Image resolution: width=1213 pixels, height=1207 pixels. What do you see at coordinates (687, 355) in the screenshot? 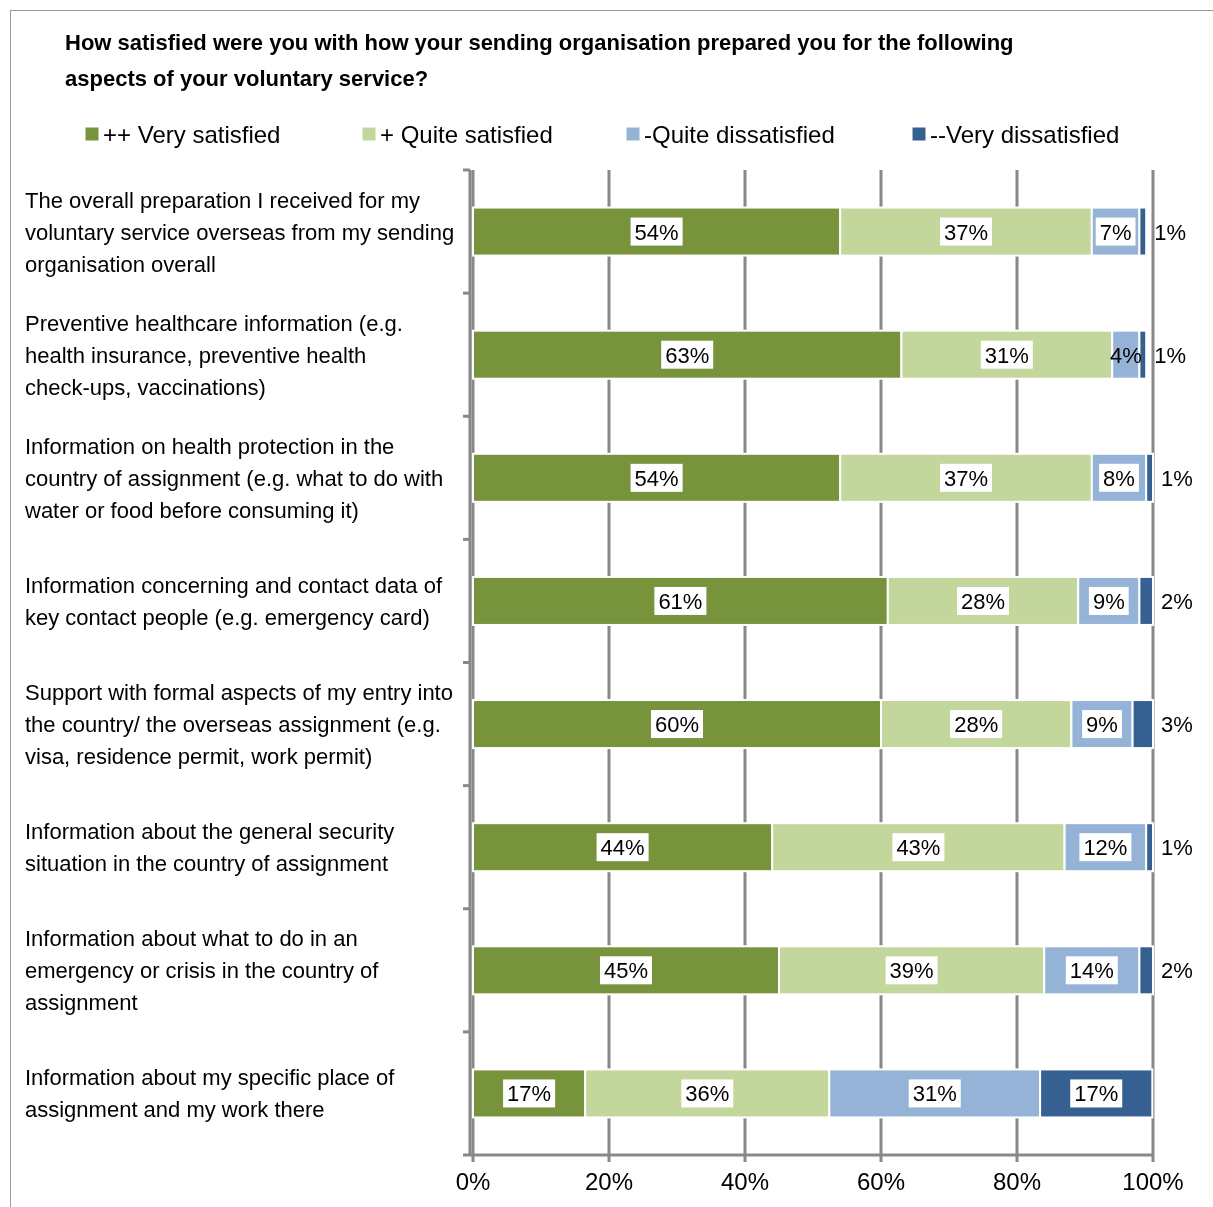
I see `data-label: 63%` at bounding box center [687, 355].